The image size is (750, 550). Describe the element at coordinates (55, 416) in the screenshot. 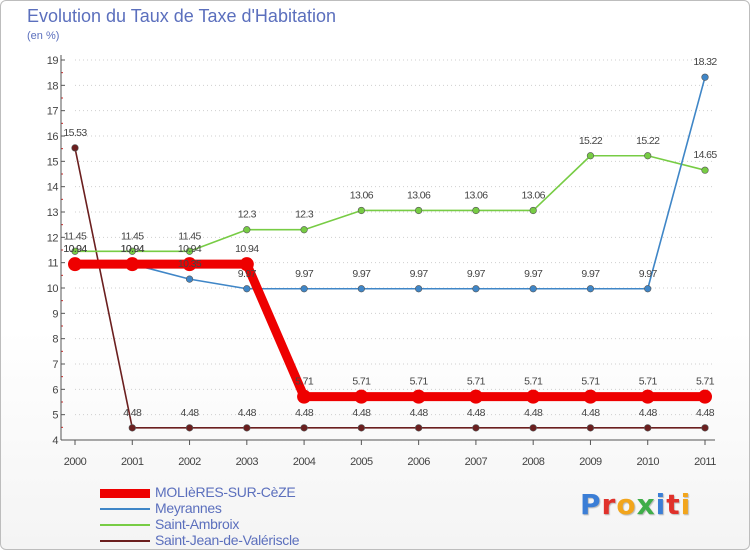

I see `y-tick-label: 5` at that location.